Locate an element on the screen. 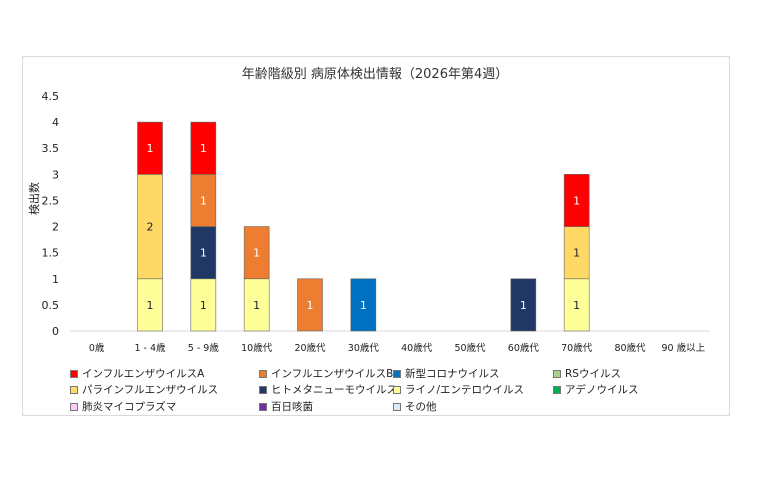 This screenshot has width=778, height=487. x-tick-label: 20歳代 is located at coordinates (310, 348).